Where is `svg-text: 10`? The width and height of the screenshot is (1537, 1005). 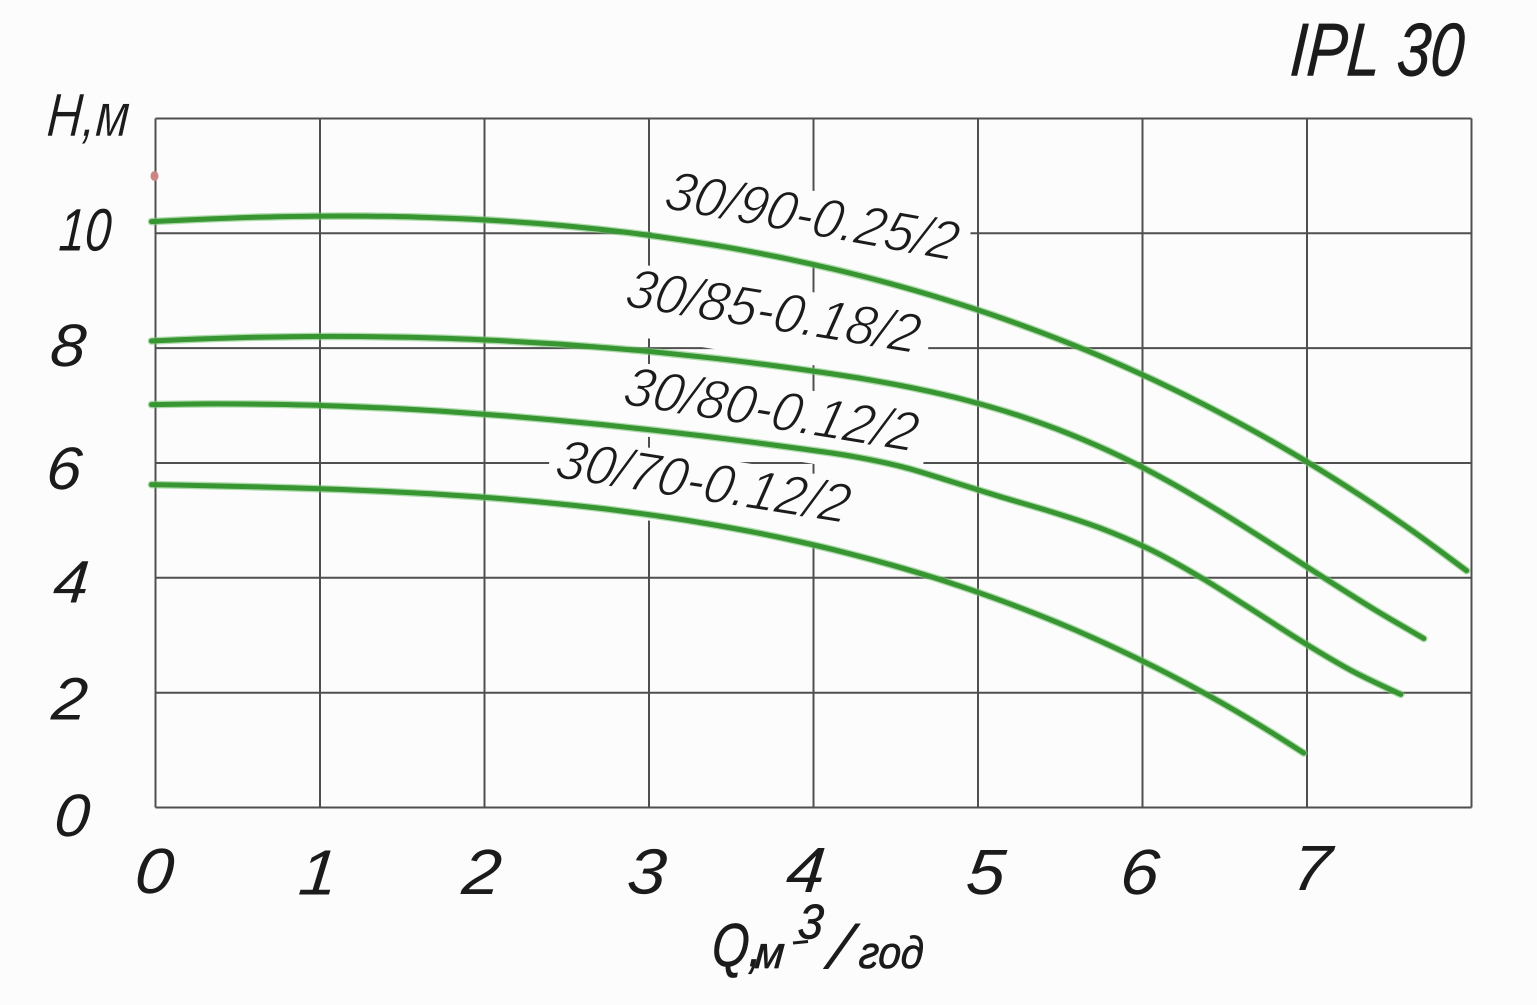
svg-text: 10 is located at coordinates (85, 230).